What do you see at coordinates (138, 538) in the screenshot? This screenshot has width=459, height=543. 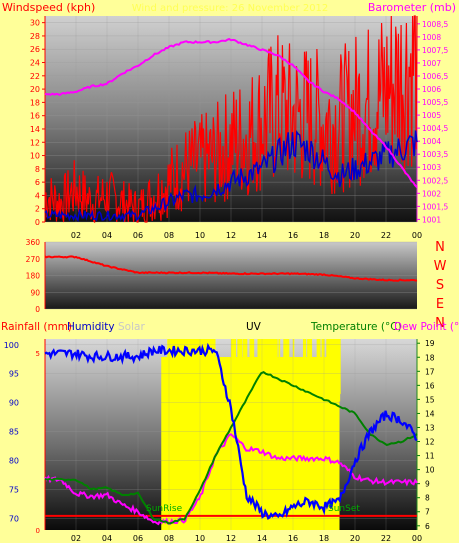 I see `bottom-x-tick-label: 06` at bounding box center [138, 538].